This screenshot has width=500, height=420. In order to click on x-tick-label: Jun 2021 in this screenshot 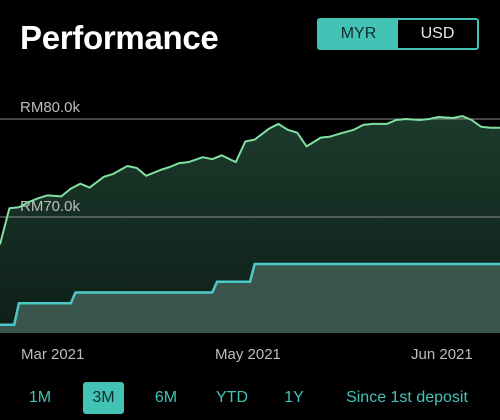, I will do `click(442, 354)`.